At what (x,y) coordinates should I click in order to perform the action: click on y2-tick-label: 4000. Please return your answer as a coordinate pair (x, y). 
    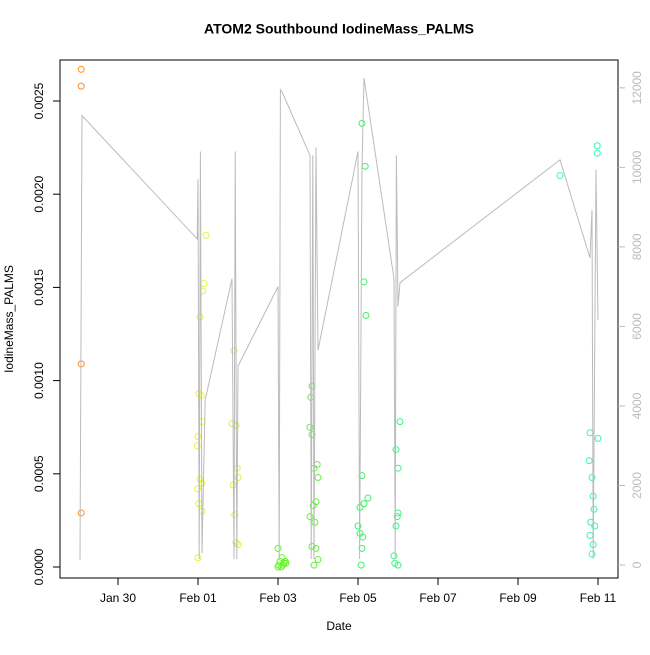
    Looking at the image, I should click on (637, 405).